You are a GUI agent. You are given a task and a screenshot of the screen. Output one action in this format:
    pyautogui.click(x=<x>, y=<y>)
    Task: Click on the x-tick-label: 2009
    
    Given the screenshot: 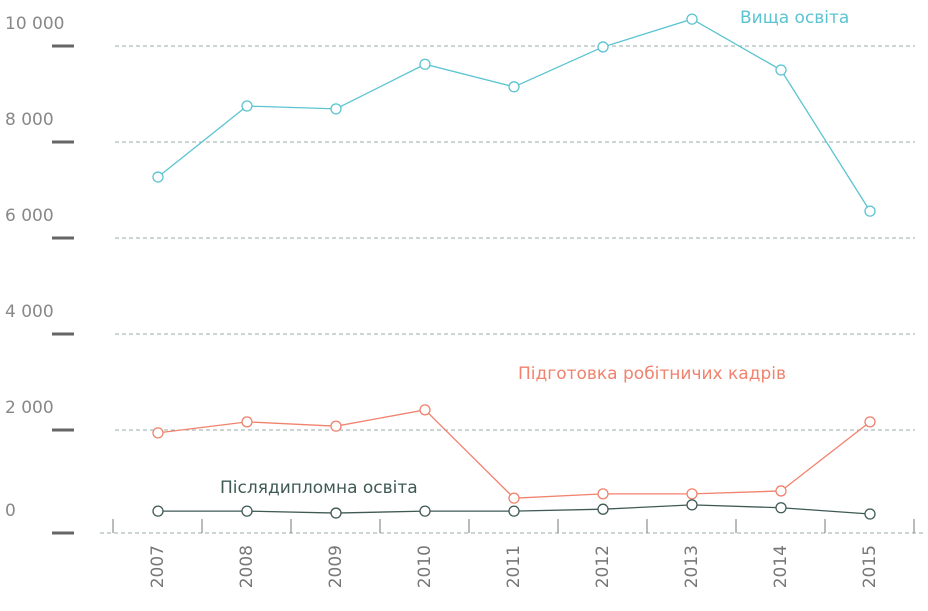 What is the action you would take?
    pyautogui.click(x=336, y=566)
    